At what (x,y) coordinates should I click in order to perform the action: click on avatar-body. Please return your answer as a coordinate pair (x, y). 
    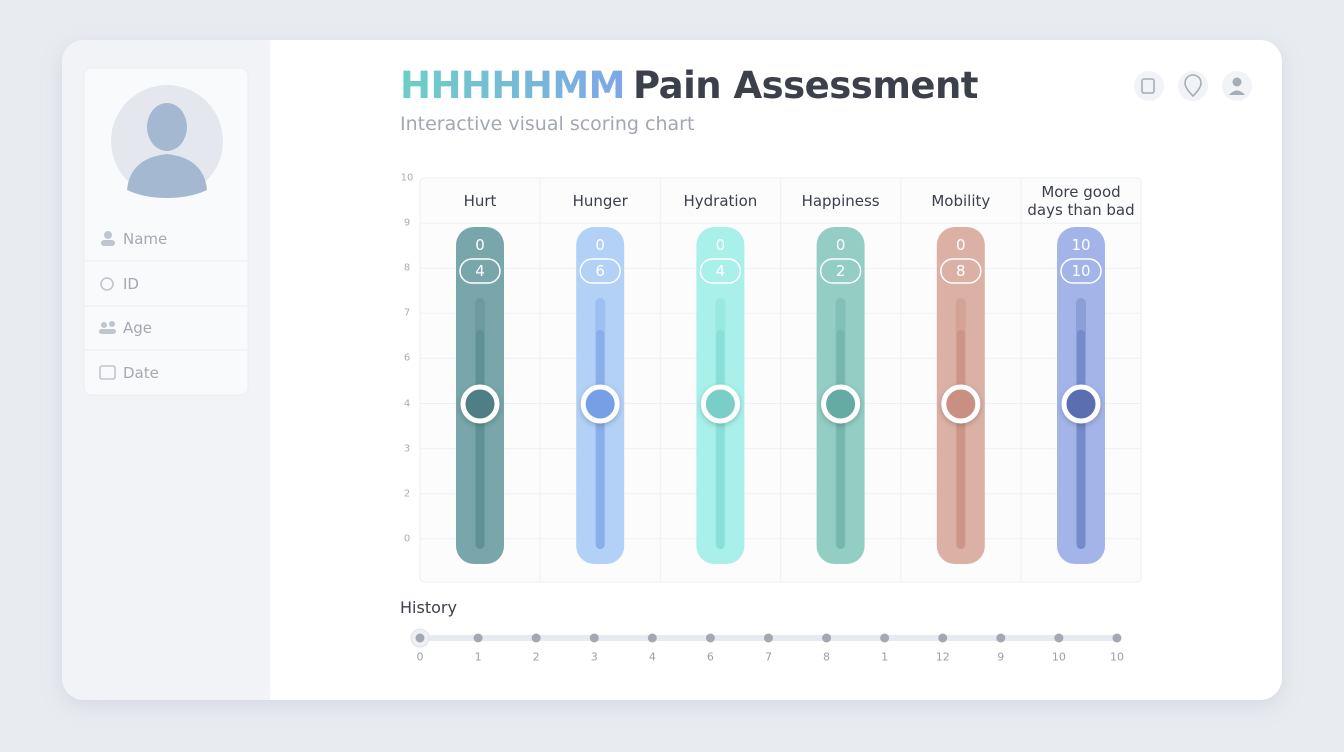
    Looking at the image, I should click on (167, 176).